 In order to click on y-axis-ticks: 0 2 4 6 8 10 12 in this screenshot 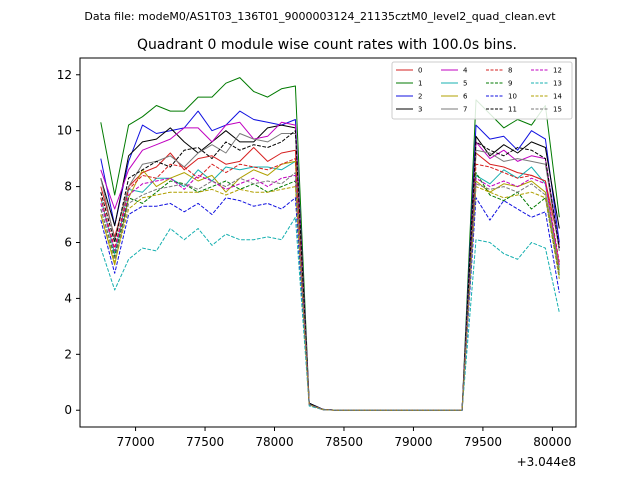, I will do `click(68, 242)`.